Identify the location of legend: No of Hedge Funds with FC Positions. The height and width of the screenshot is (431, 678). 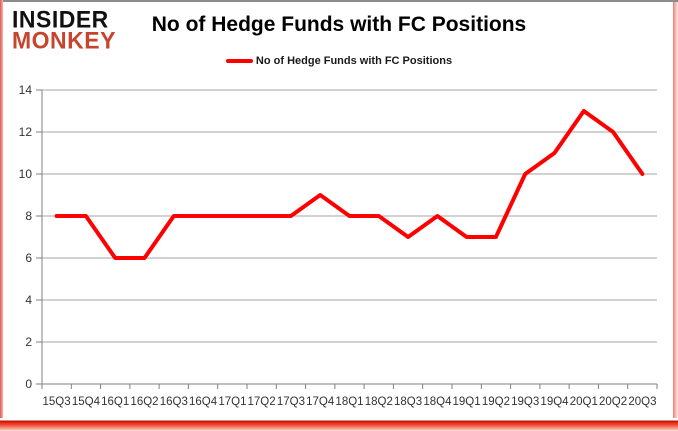
(339, 61).